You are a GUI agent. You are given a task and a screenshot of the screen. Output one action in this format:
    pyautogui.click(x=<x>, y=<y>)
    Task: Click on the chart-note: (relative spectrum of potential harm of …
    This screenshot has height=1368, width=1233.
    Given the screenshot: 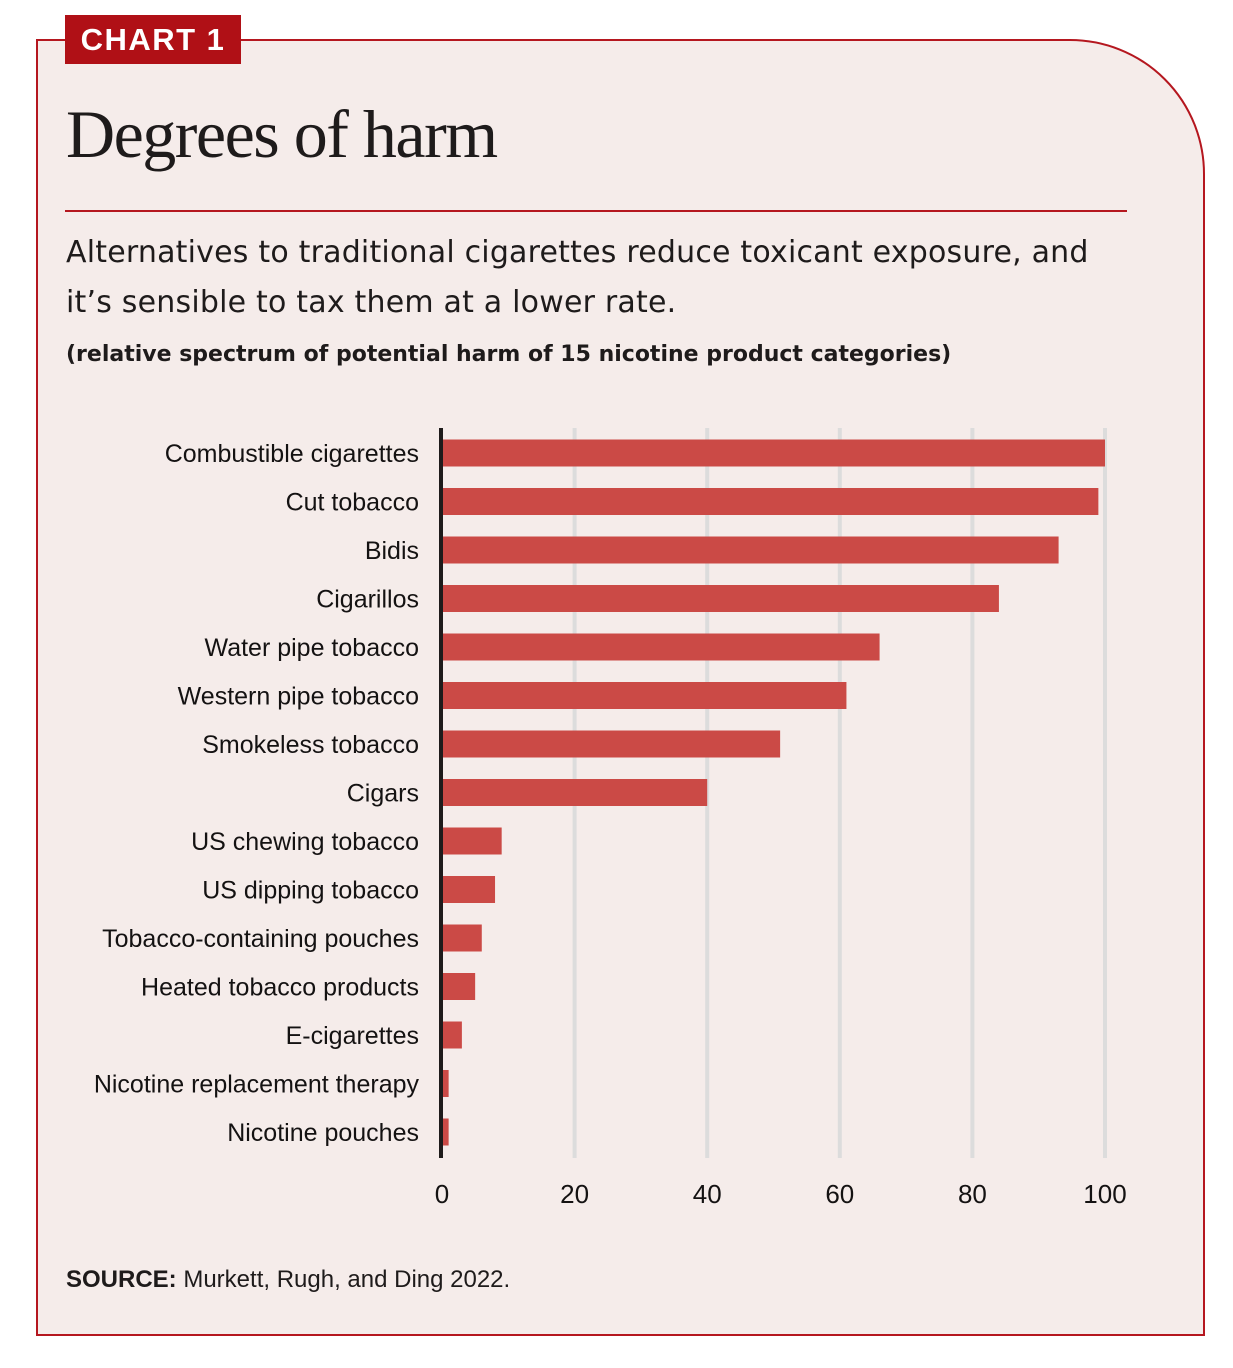 What is the action you would take?
    pyautogui.click(x=509, y=354)
    